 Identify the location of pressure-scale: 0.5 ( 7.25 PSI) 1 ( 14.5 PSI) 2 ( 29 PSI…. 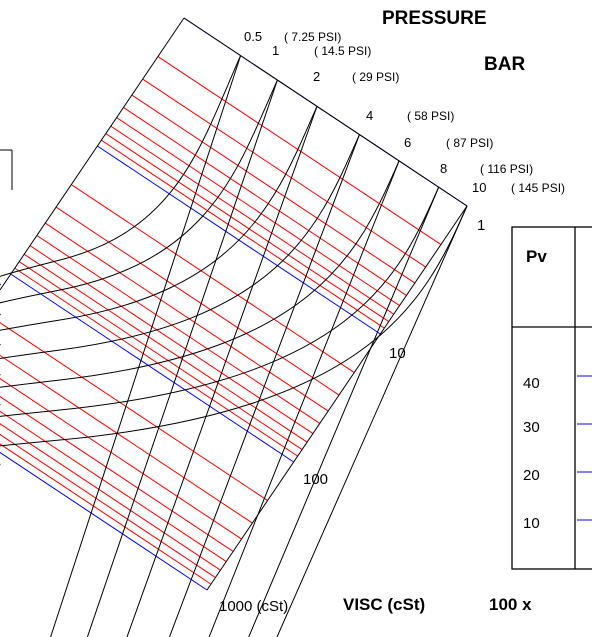
(404, 112).